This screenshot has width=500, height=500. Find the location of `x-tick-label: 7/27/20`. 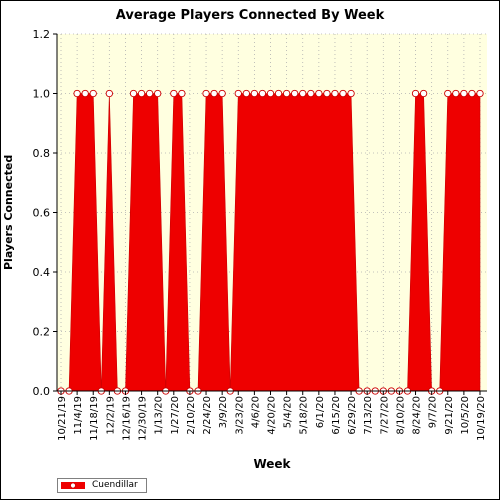

x-tick-label: 7/27/20 is located at coordinates (384, 415).